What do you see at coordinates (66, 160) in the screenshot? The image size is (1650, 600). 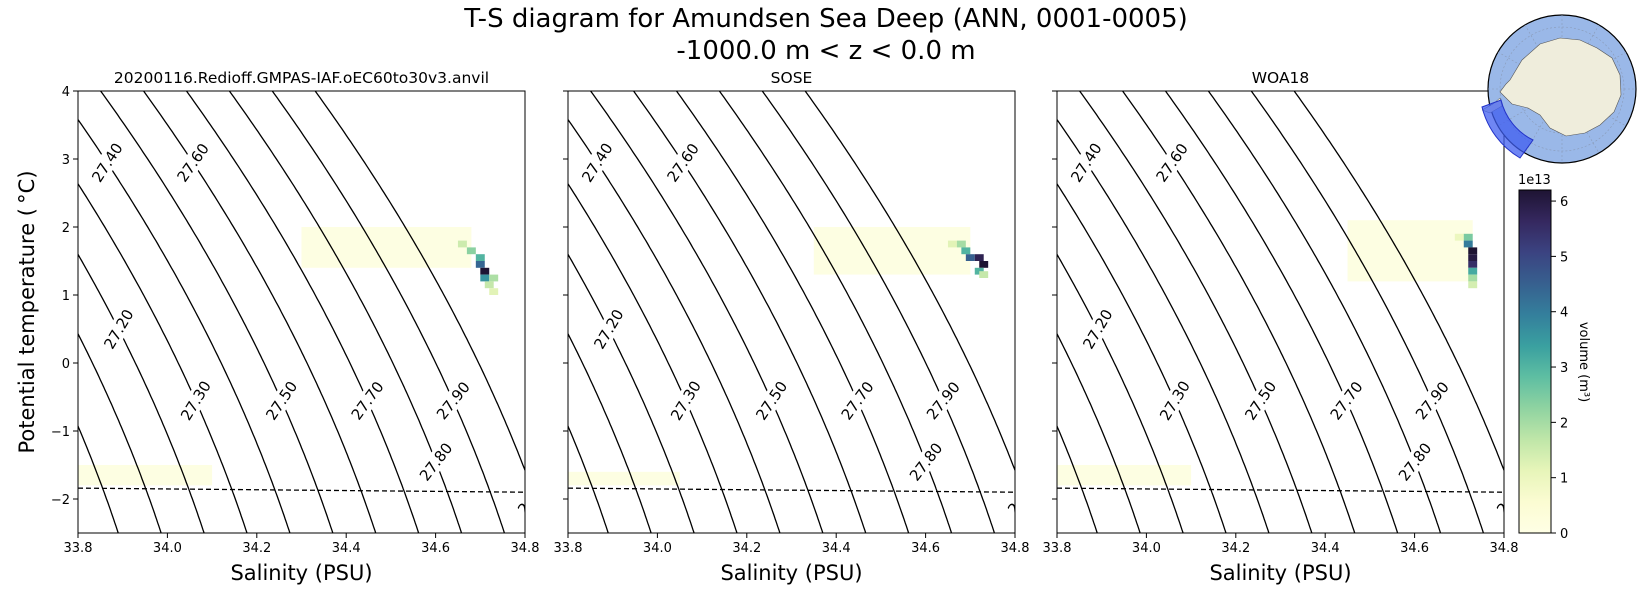 I see `y-tick-label: 3` at bounding box center [66, 160].